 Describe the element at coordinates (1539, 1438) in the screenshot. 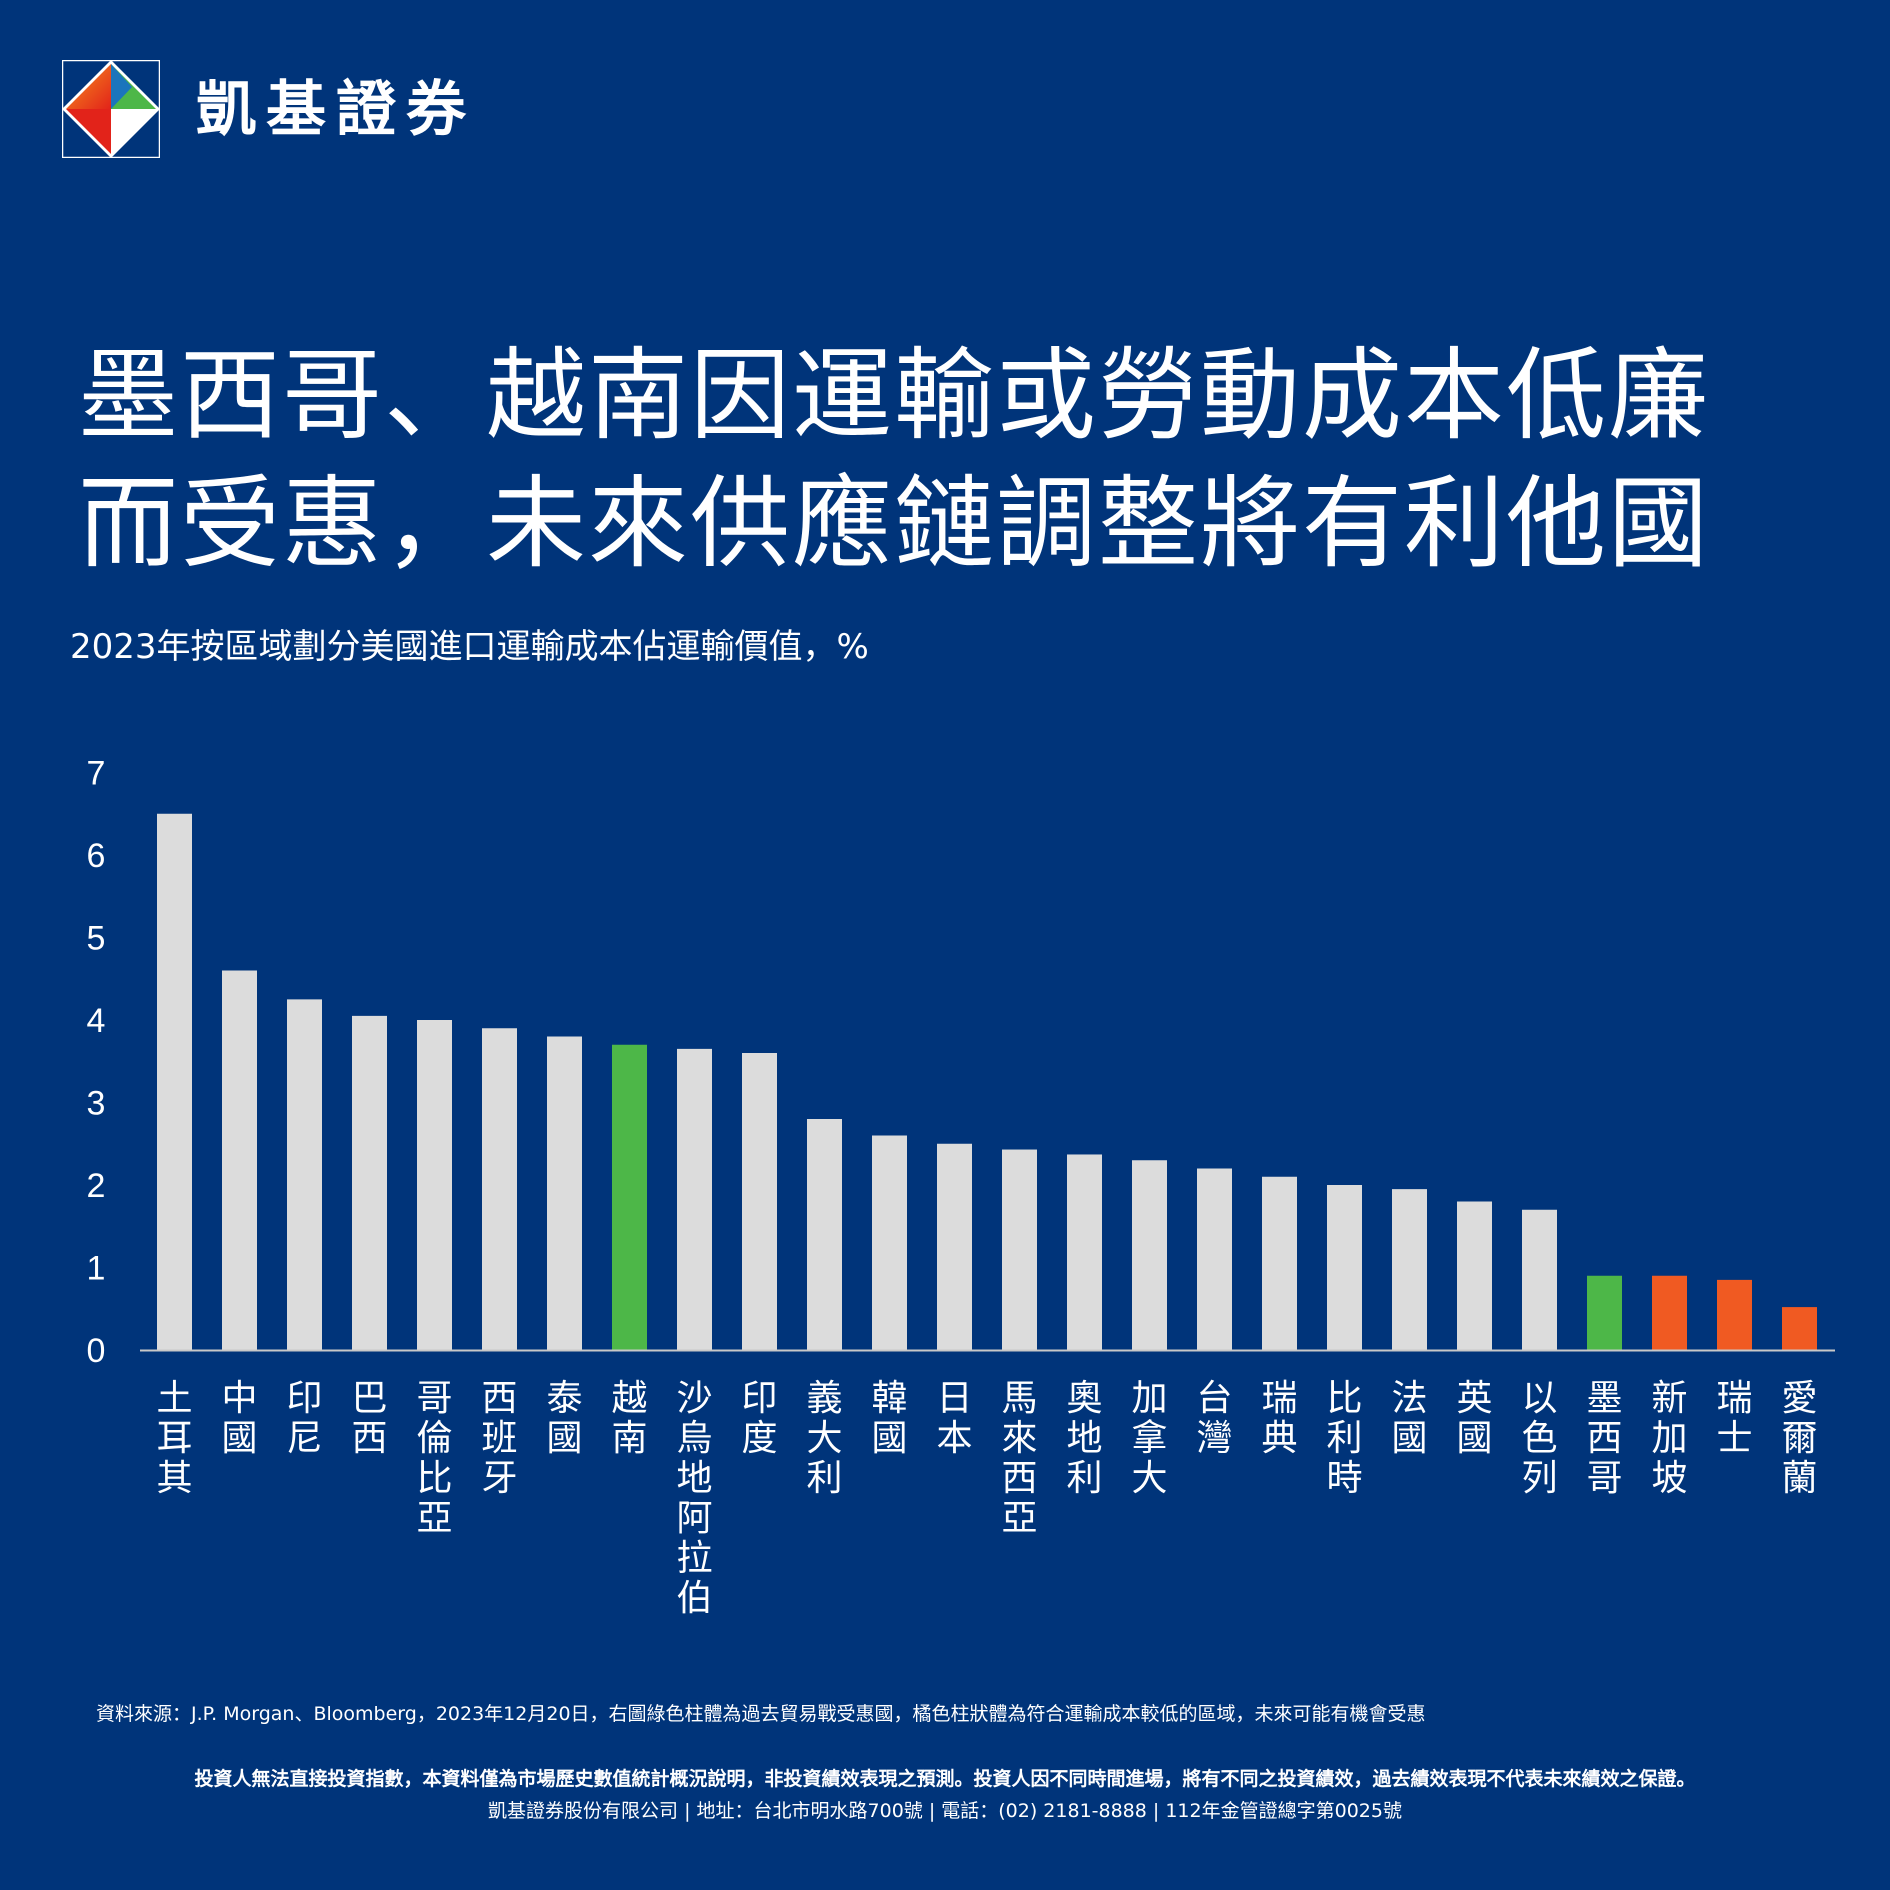

I see `x-tick-label: 以色列` at that location.